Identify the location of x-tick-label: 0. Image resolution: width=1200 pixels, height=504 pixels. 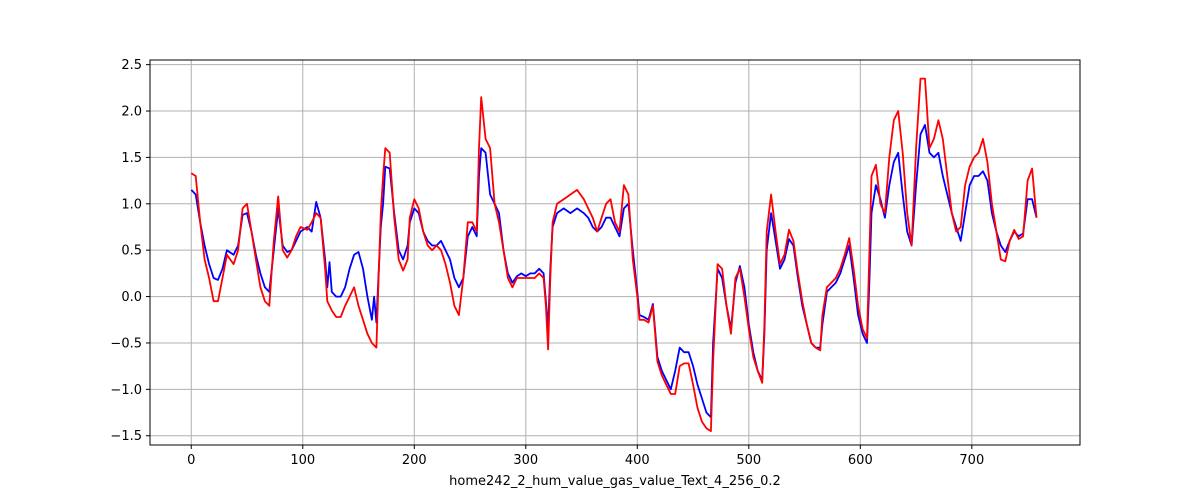
(191, 460).